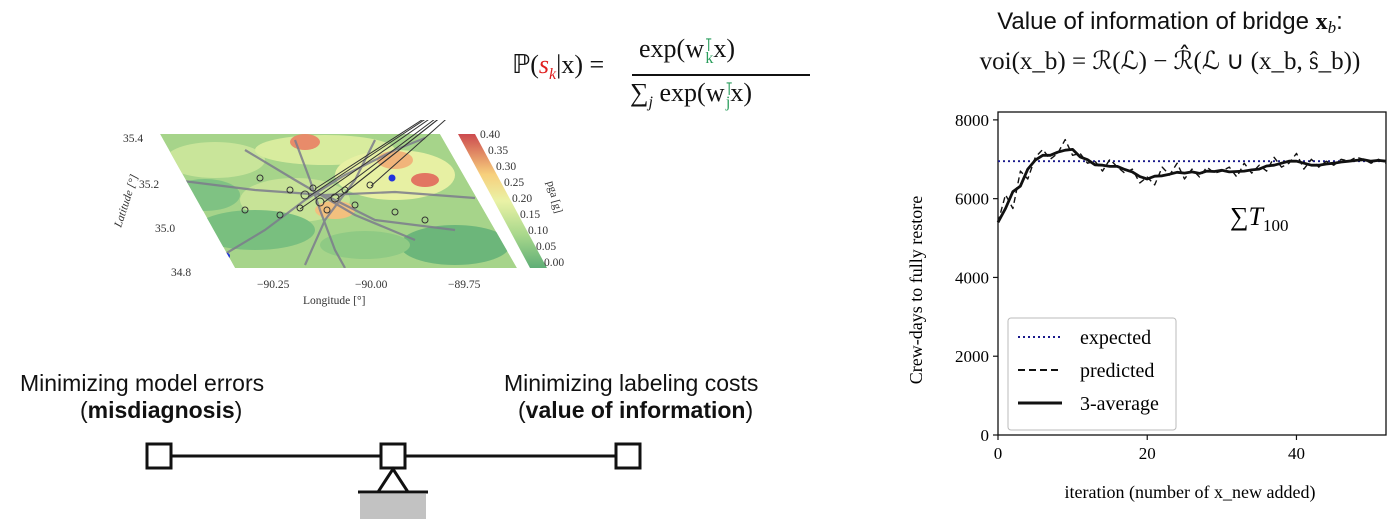 The image size is (1400, 519). Describe the element at coordinates (1115, 338) in the screenshot. I see `legend-label-expected: expected` at that location.